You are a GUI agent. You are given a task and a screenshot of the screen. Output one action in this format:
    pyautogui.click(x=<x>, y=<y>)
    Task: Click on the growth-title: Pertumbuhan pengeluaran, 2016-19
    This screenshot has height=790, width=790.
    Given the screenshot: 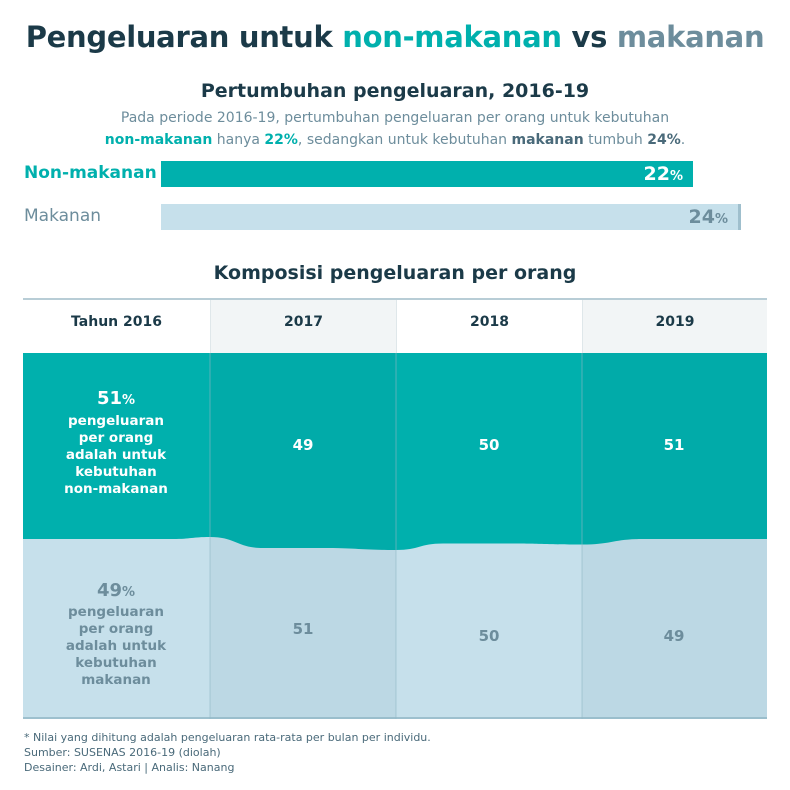 What is the action you would take?
    pyautogui.click(x=395, y=91)
    